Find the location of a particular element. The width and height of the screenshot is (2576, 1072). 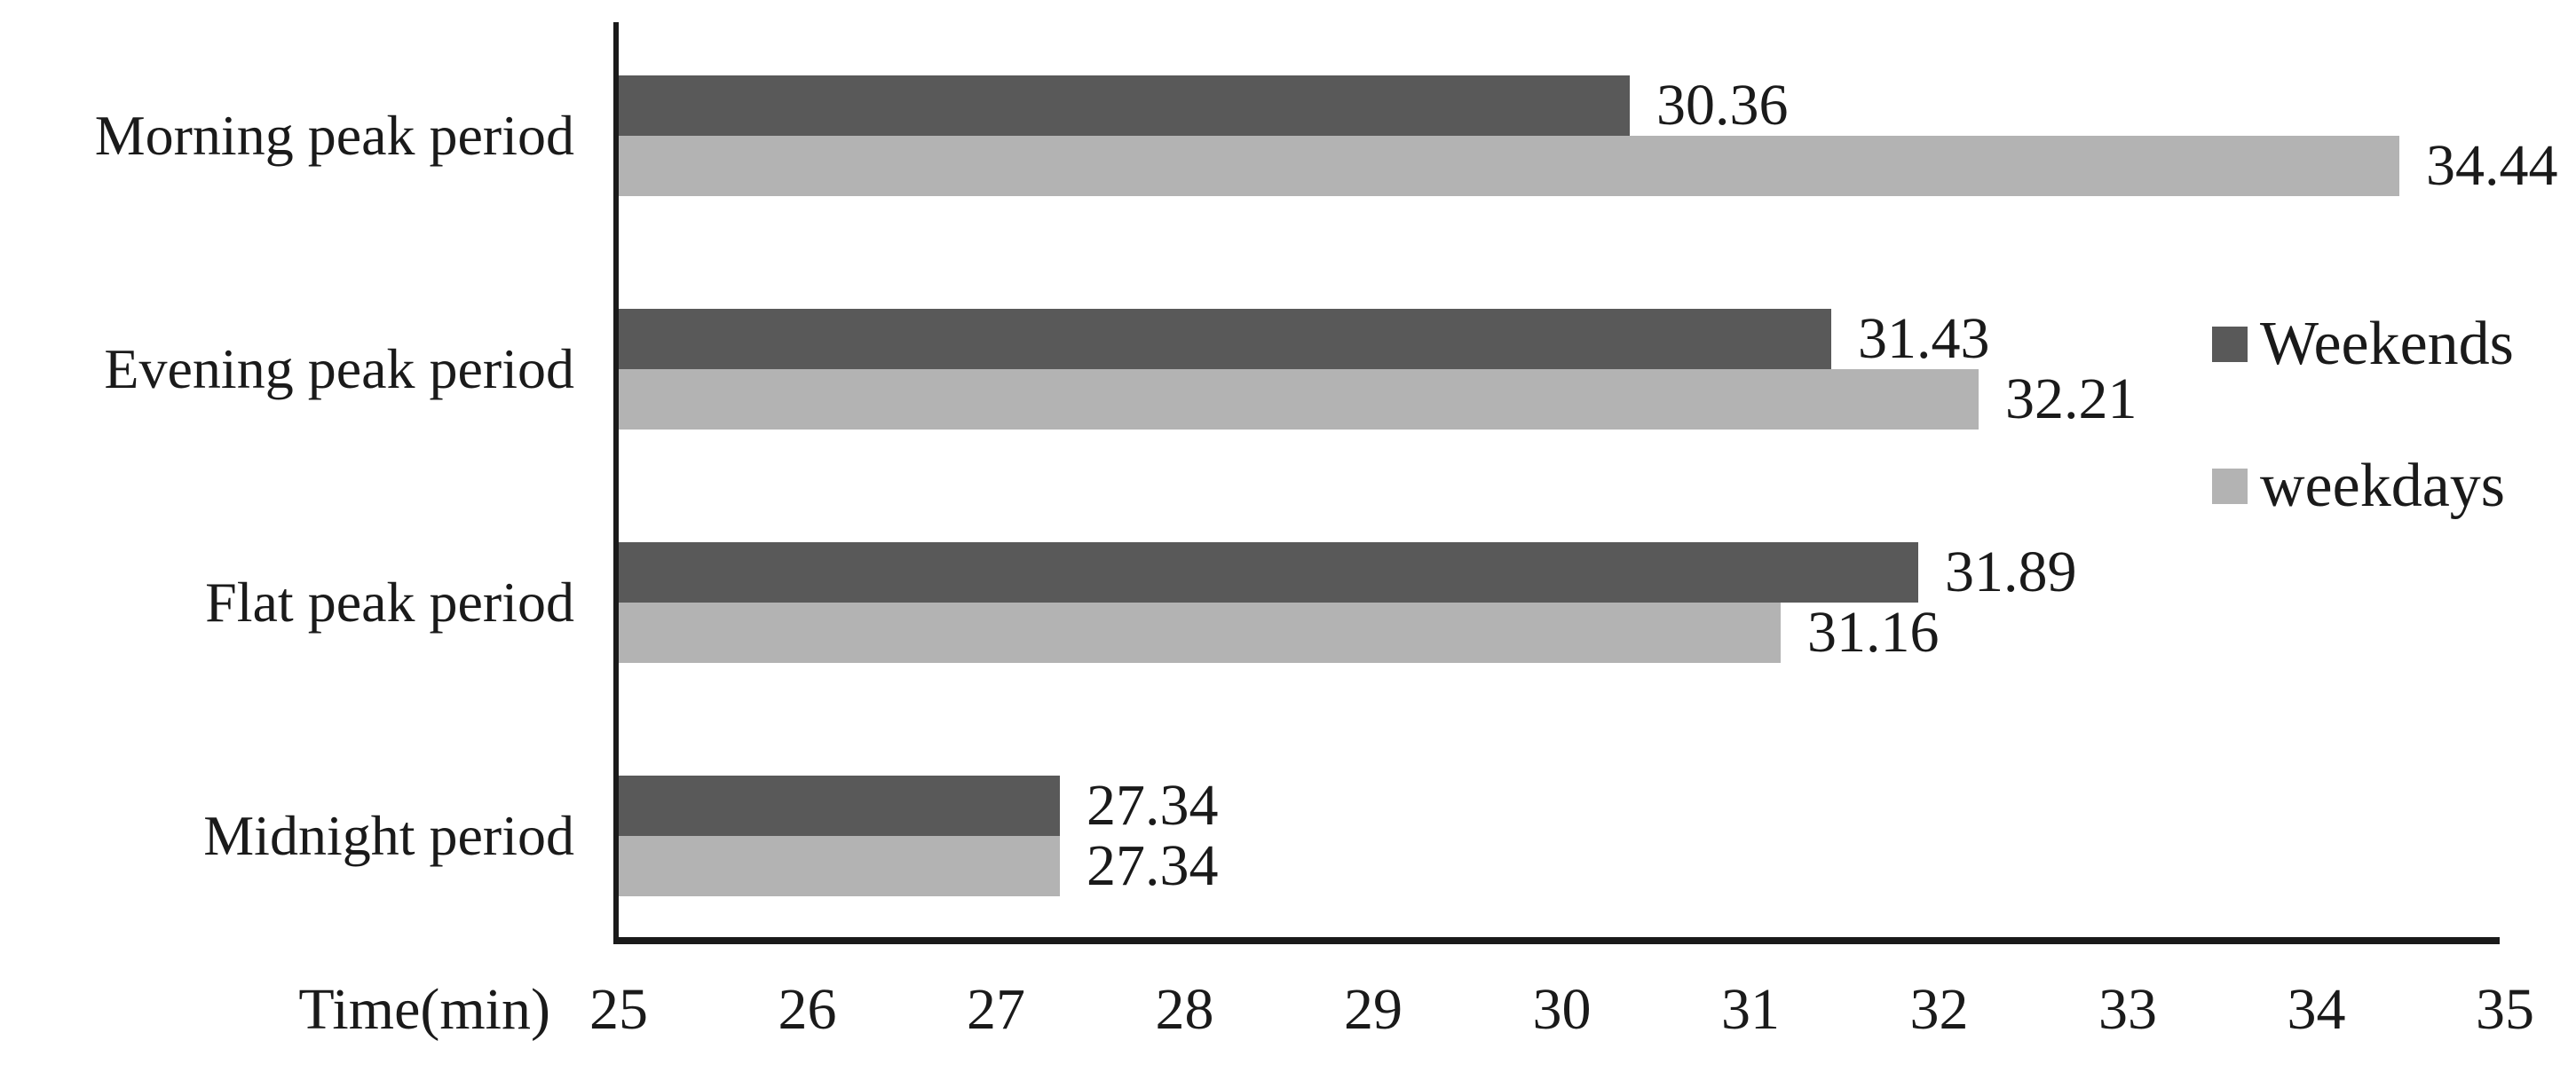

bar-weekdays-morning-peak-period is located at coordinates (1509, 166).